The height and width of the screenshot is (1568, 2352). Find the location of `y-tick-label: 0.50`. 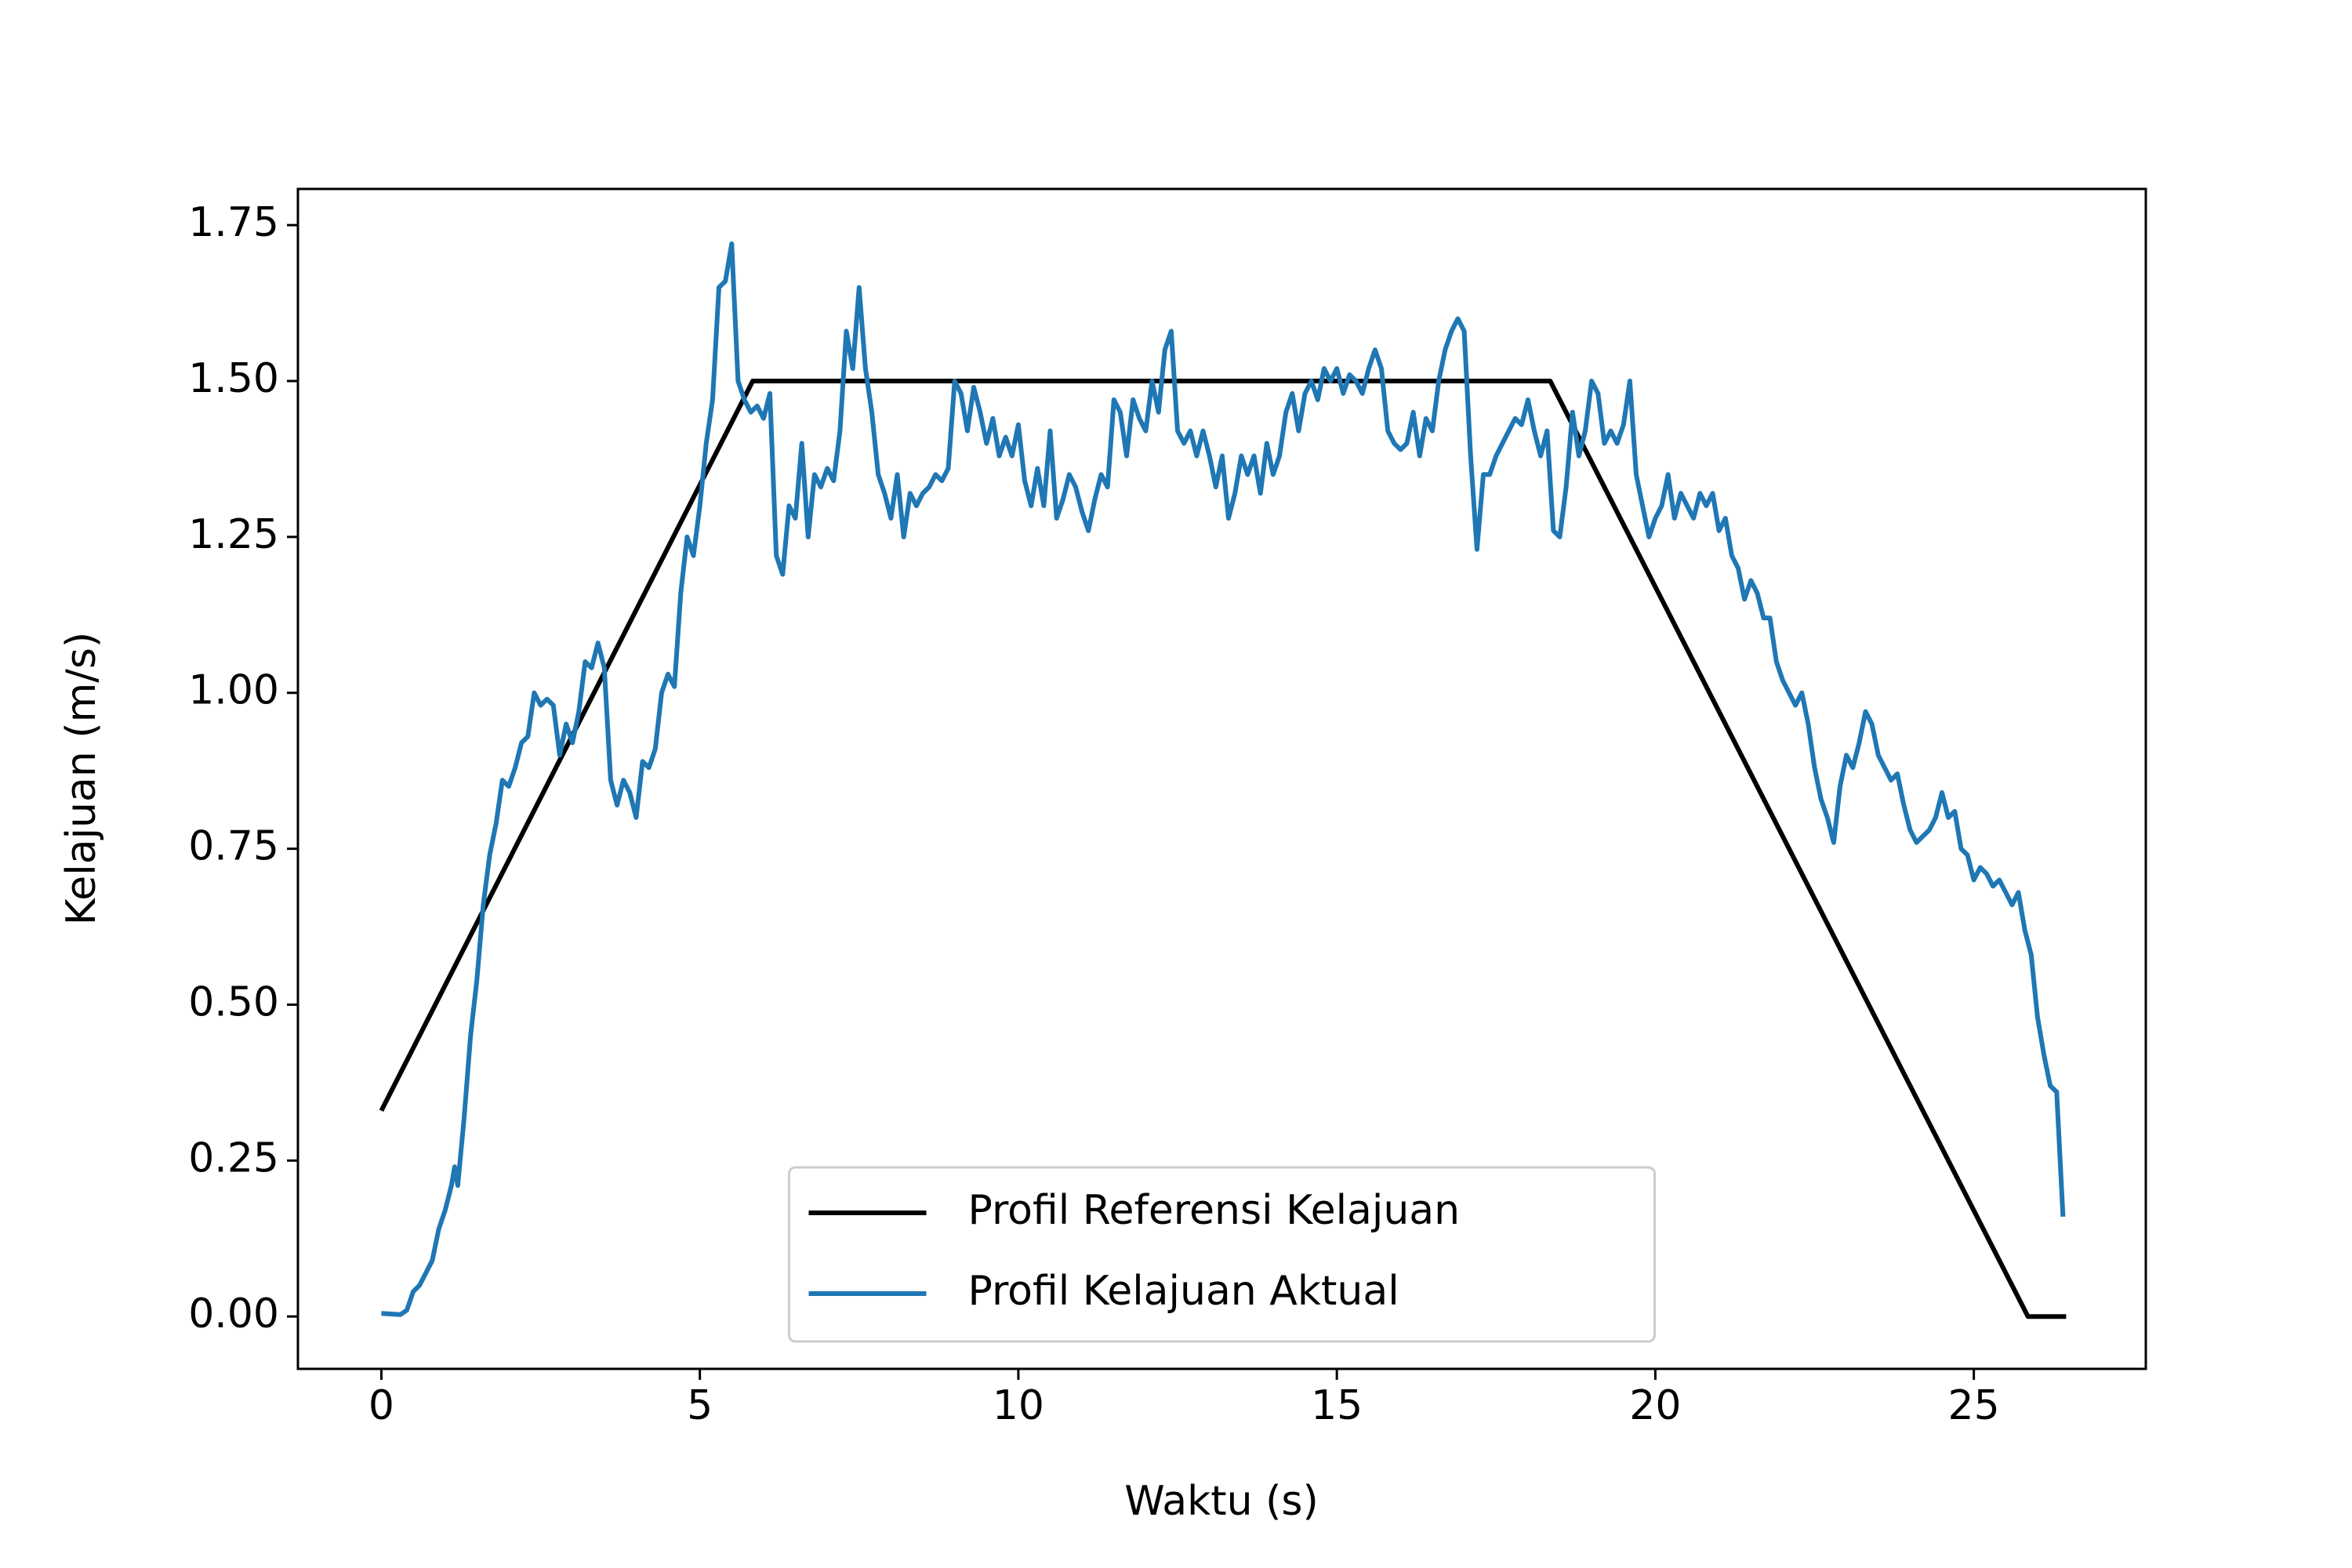

y-tick-label: 0.50 is located at coordinates (233, 1002).